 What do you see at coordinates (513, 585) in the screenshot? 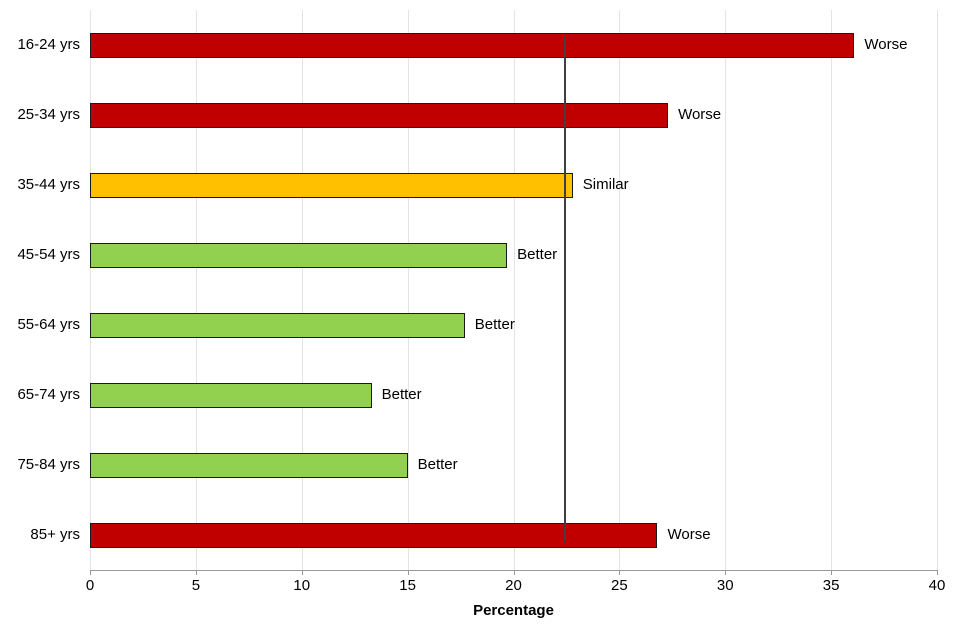
I see `tick-label: 20` at bounding box center [513, 585].